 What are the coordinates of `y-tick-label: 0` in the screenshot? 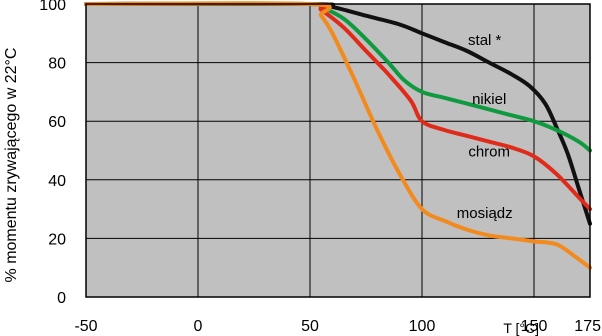 It's located at (61, 298).